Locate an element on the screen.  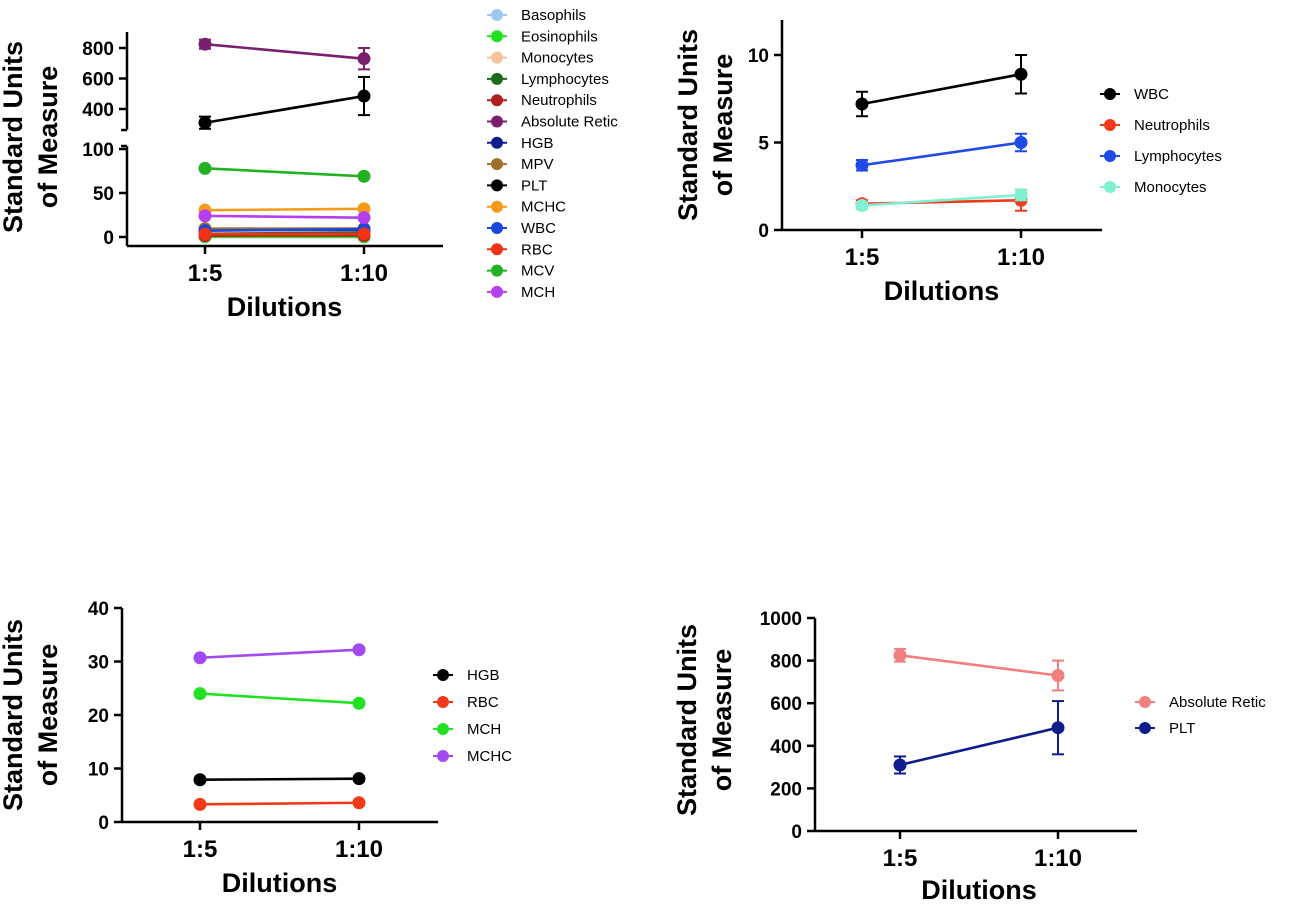
series-line-mcv is located at coordinates (284, 172).